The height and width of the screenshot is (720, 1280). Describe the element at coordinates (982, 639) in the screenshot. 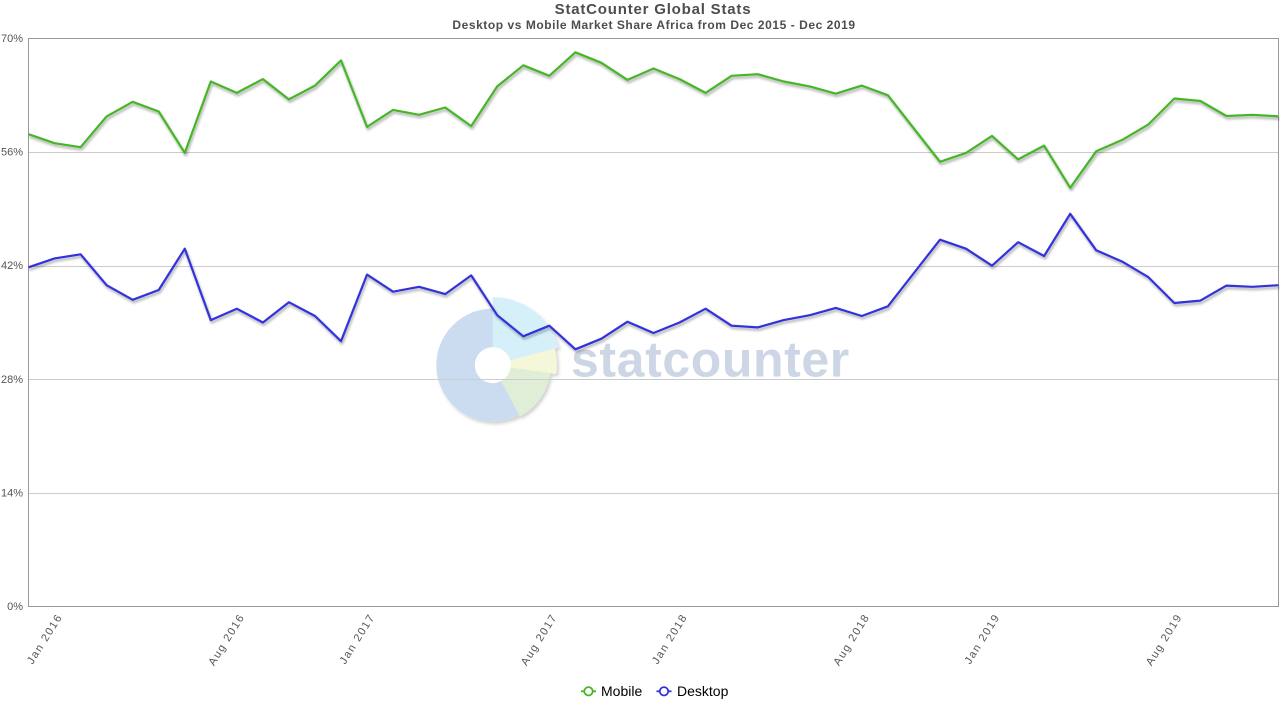

I see `svg-text: Jan 2019` at that location.